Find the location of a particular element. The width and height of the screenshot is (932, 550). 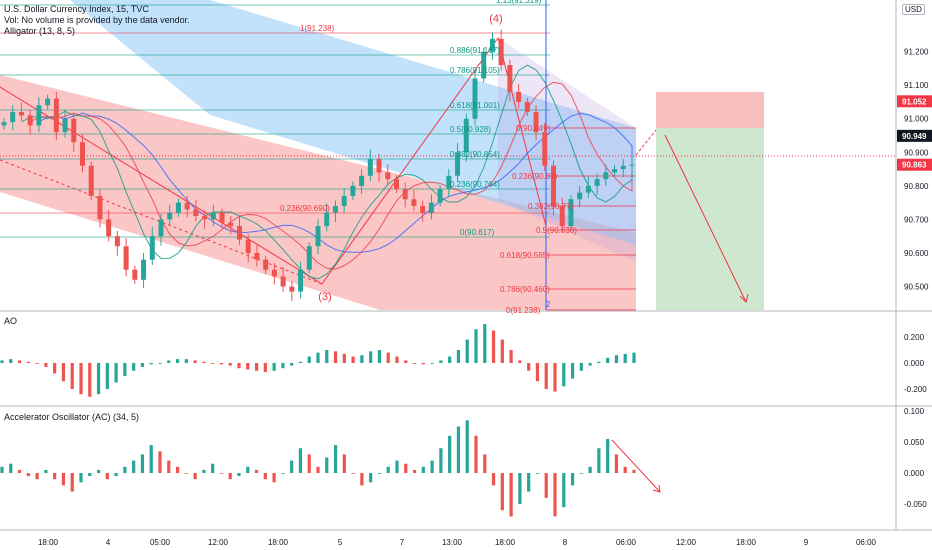

fib-label-8: 0.236(90.690) is located at coordinates (305, 208).